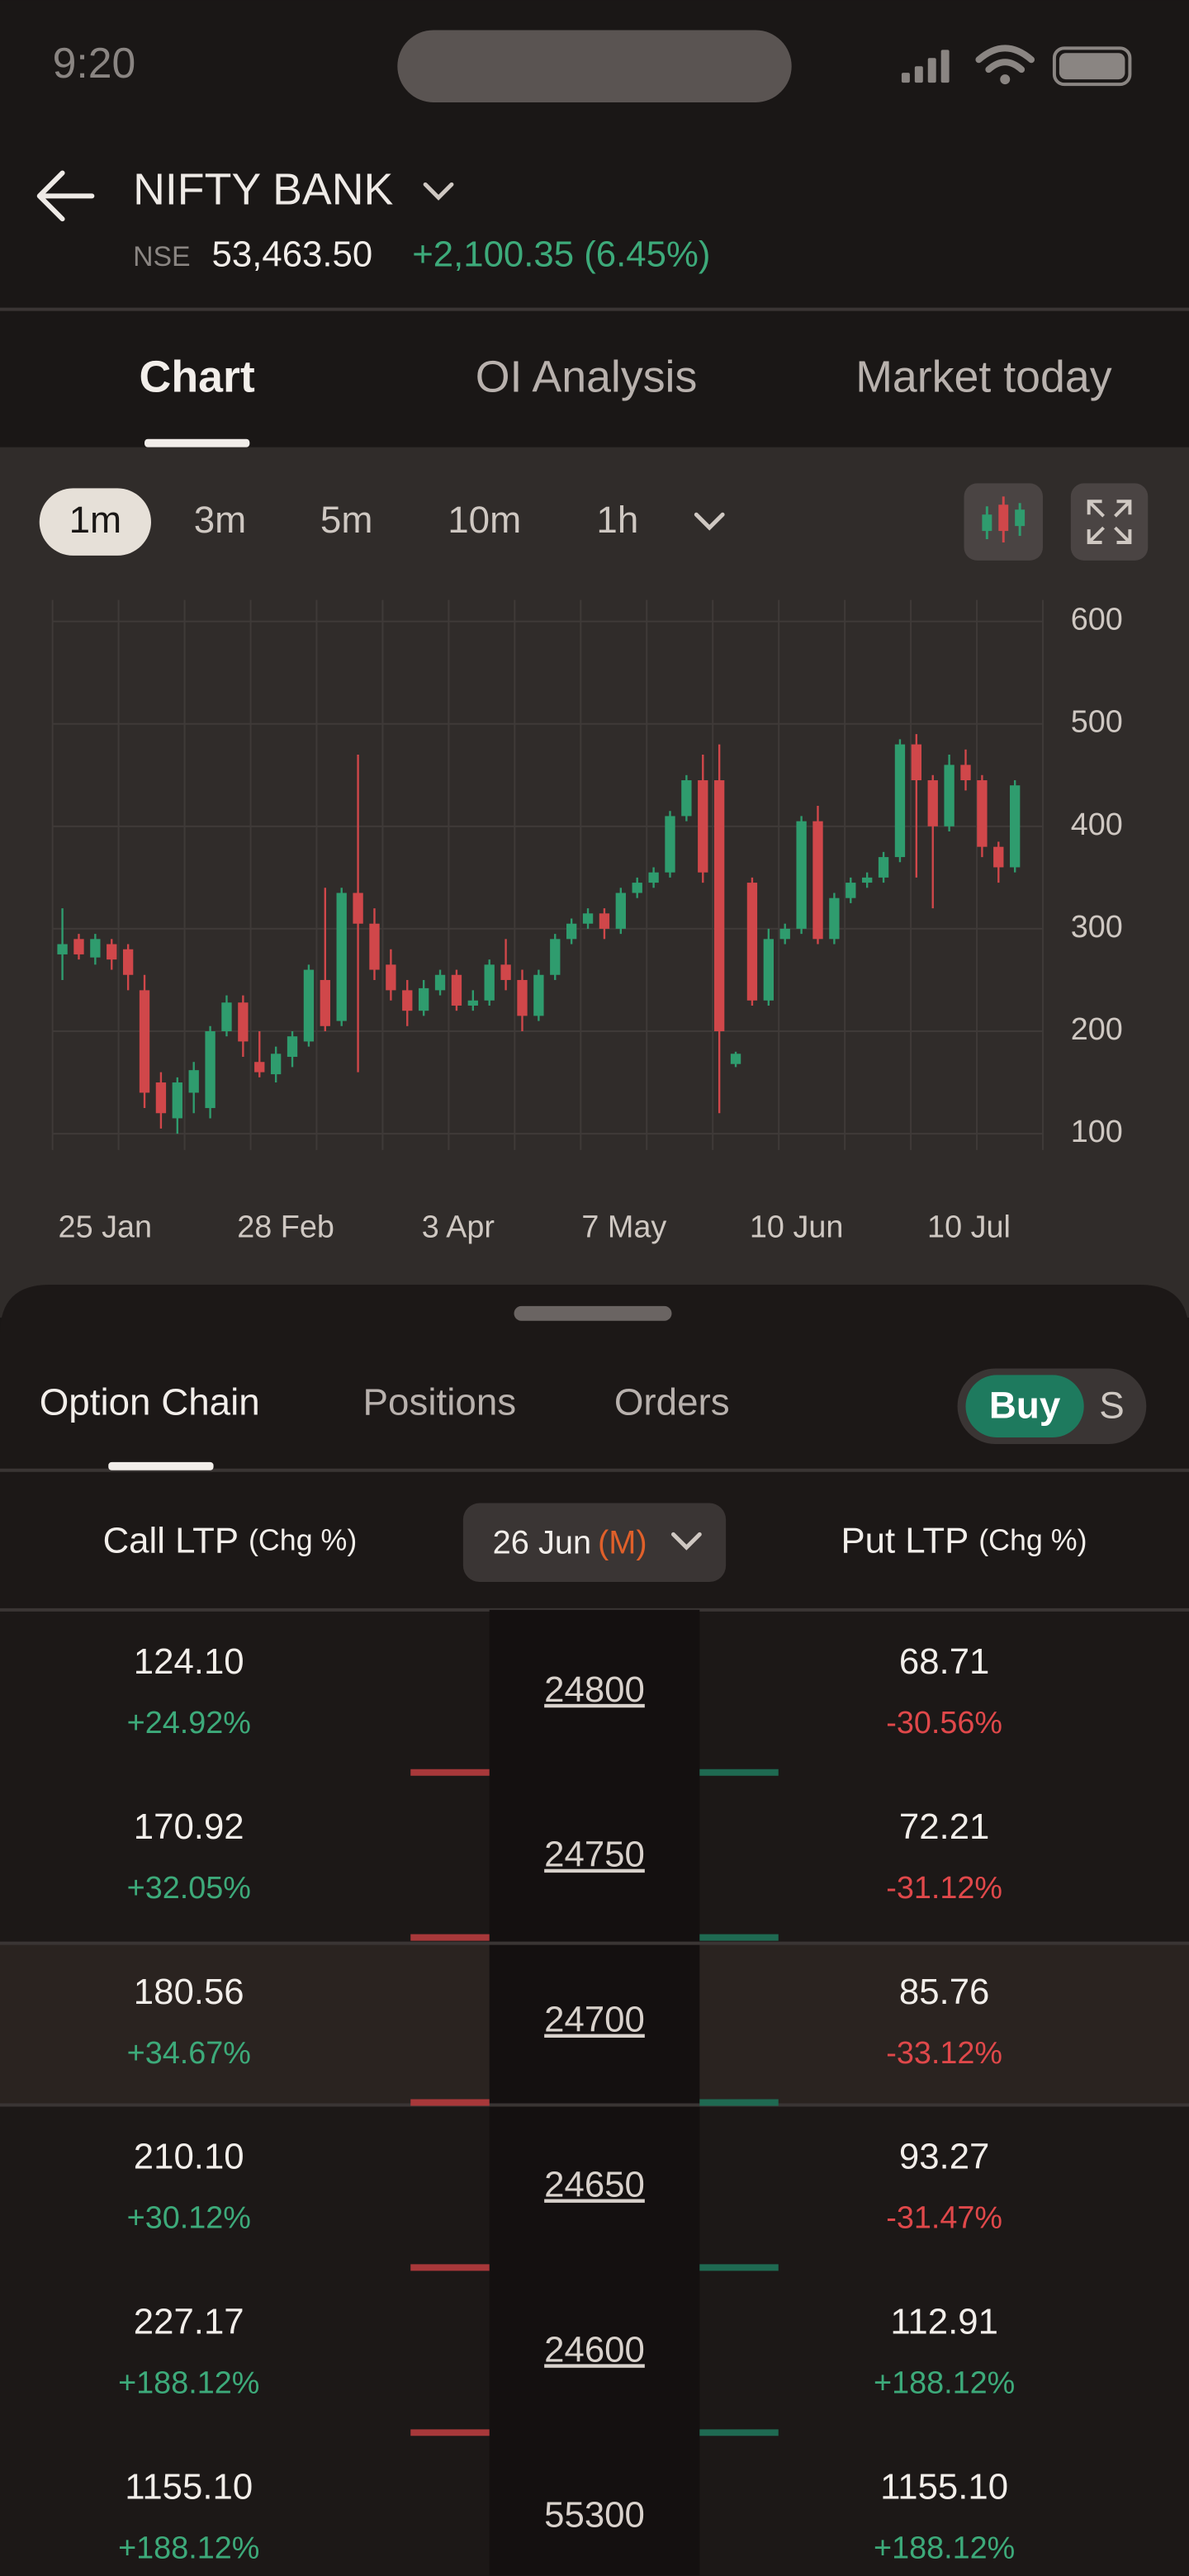 This screenshot has height=2576, width=1189. Describe the element at coordinates (162, 256) in the screenshot. I see `exchange: NSE` at that location.